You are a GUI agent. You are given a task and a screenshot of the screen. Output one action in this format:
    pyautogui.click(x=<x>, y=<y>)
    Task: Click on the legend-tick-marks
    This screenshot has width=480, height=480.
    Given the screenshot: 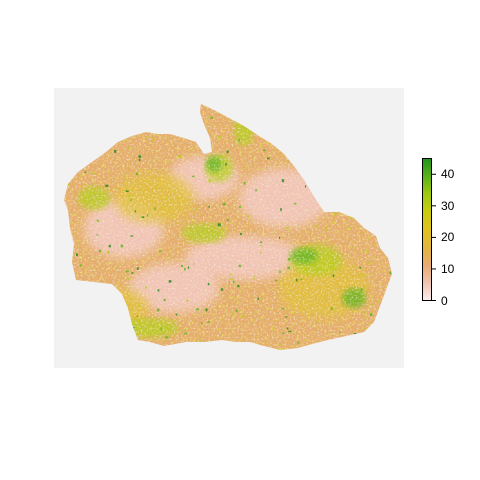 What is the action you would take?
    pyautogui.click(x=433, y=237)
    